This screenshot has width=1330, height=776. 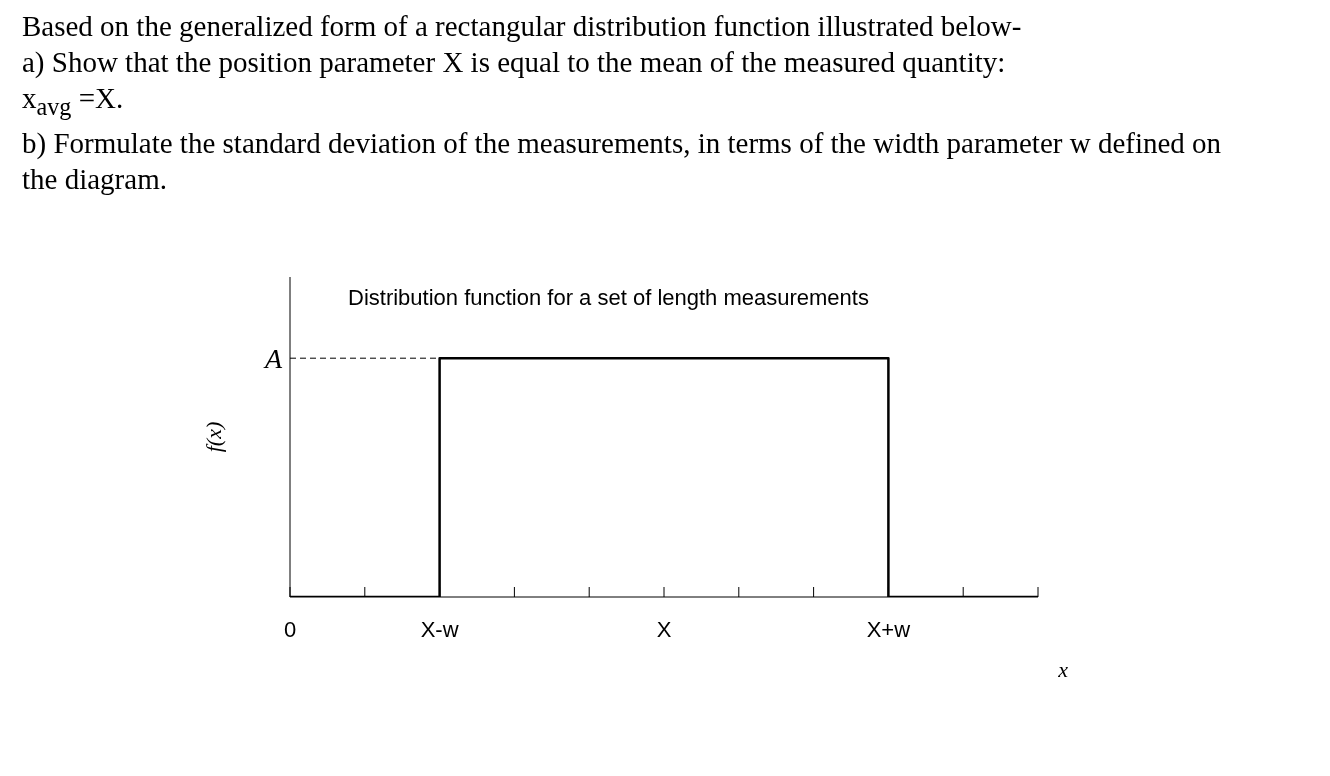 I want to click on x-tick-label: X, so click(x=664, y=629).